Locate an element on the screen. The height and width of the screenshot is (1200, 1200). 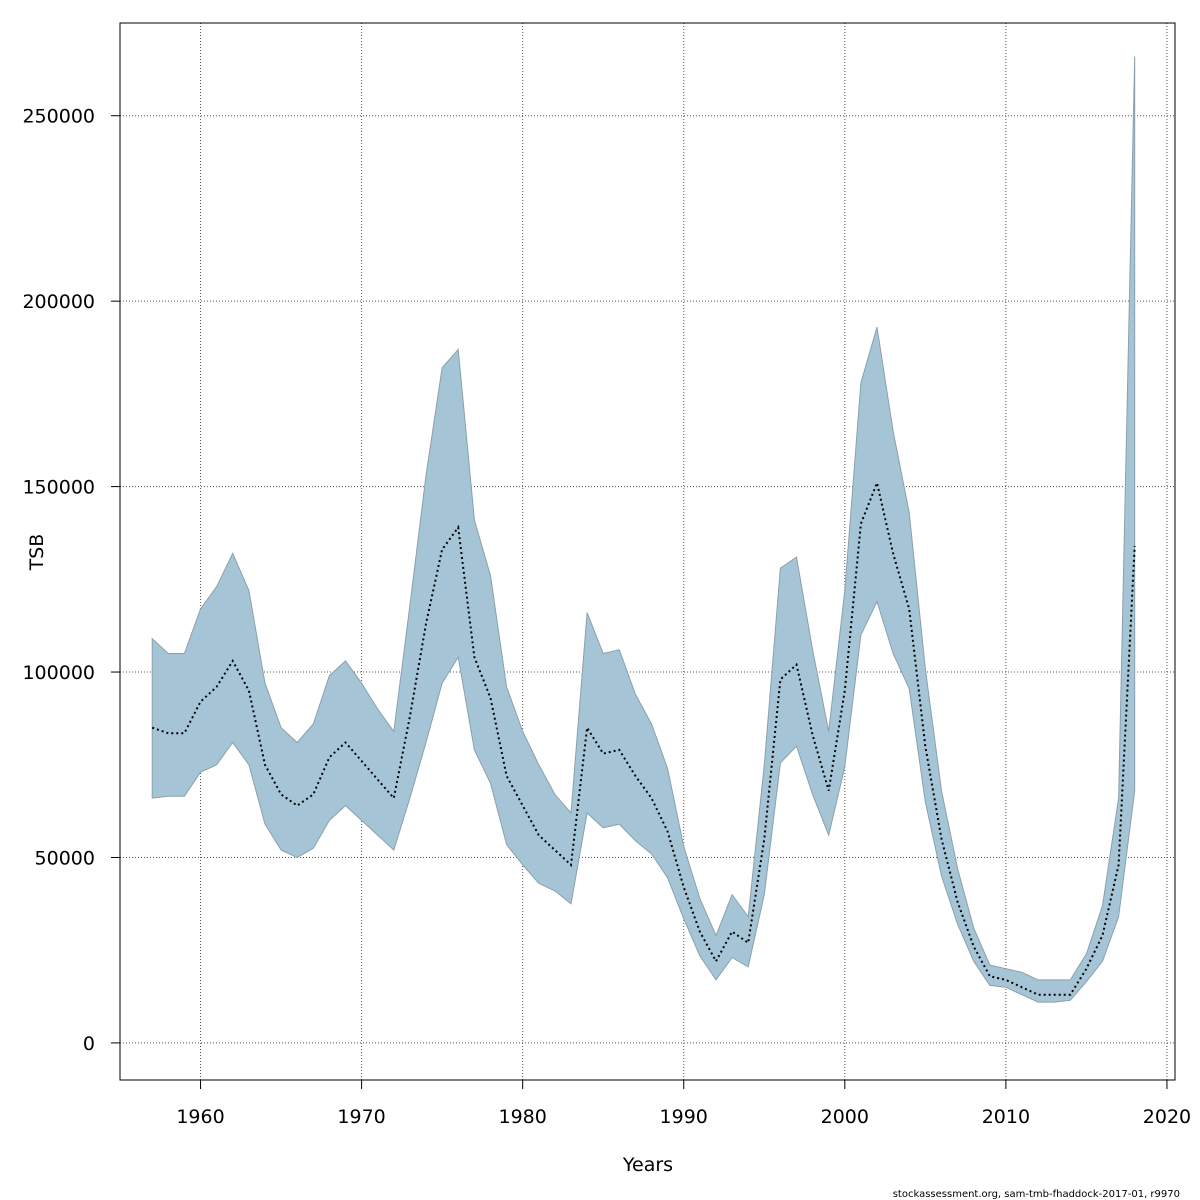
x-tick-label: 2010 is located at coordinates (1006, 1117).